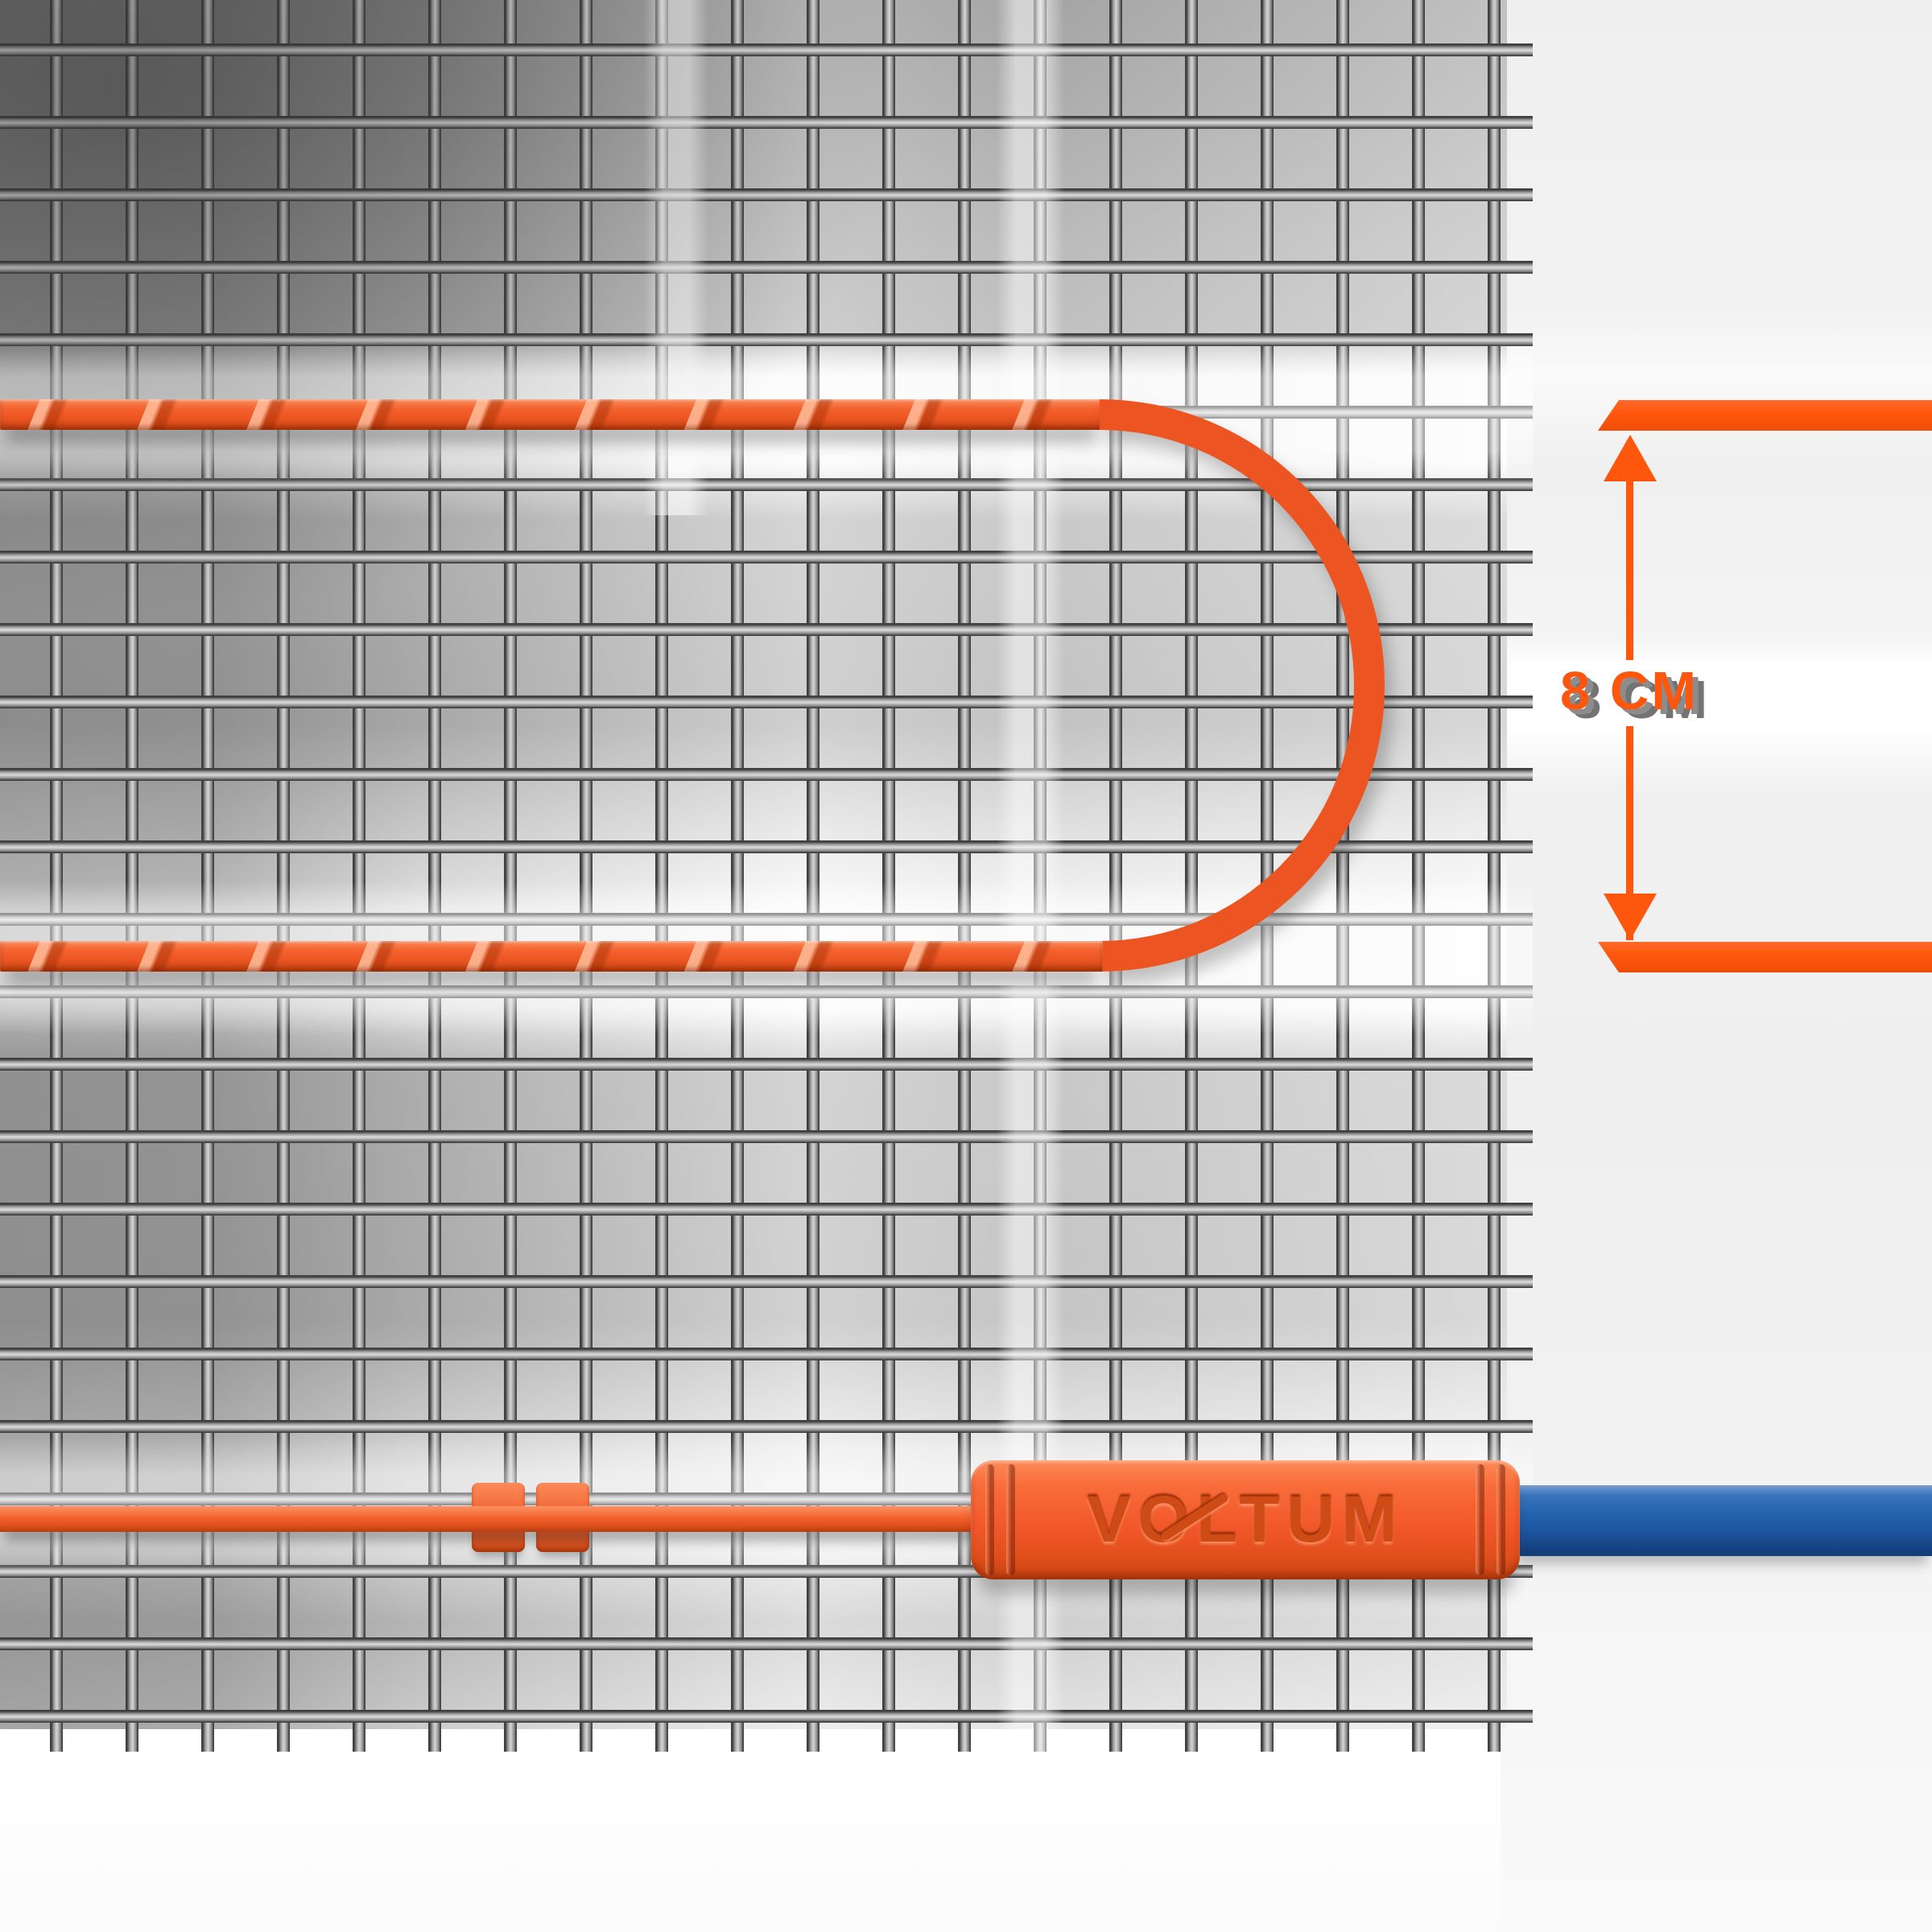  I want to click on heating-cable-bottom-run, so click(551, 956).